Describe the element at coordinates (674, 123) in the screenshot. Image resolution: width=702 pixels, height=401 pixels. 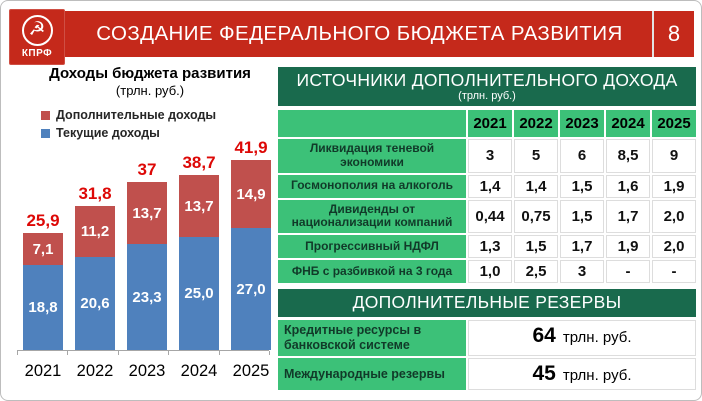
I see `year-header-2025: 2025` at that location.